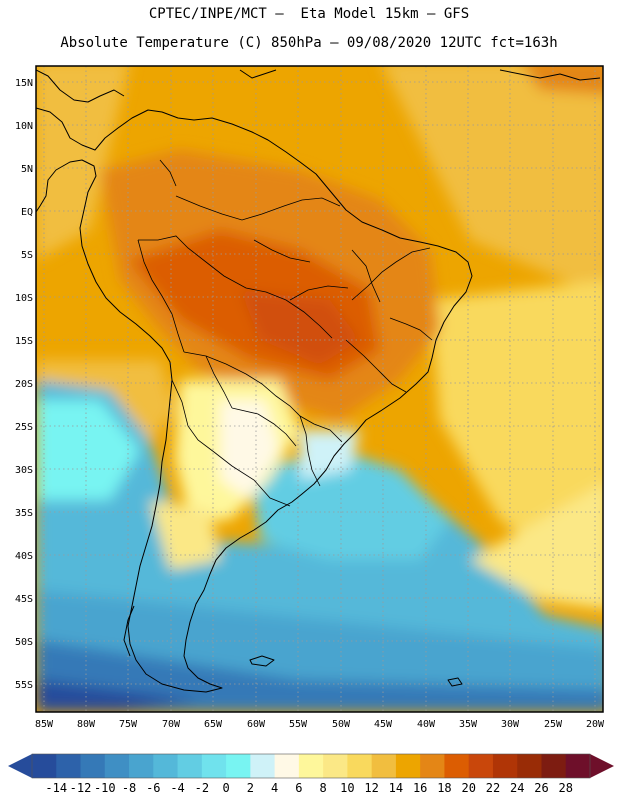 Image resolution: width=618 pixels, height=800 pixels. I want to click on lat-label: 10N, so click(24, 126).